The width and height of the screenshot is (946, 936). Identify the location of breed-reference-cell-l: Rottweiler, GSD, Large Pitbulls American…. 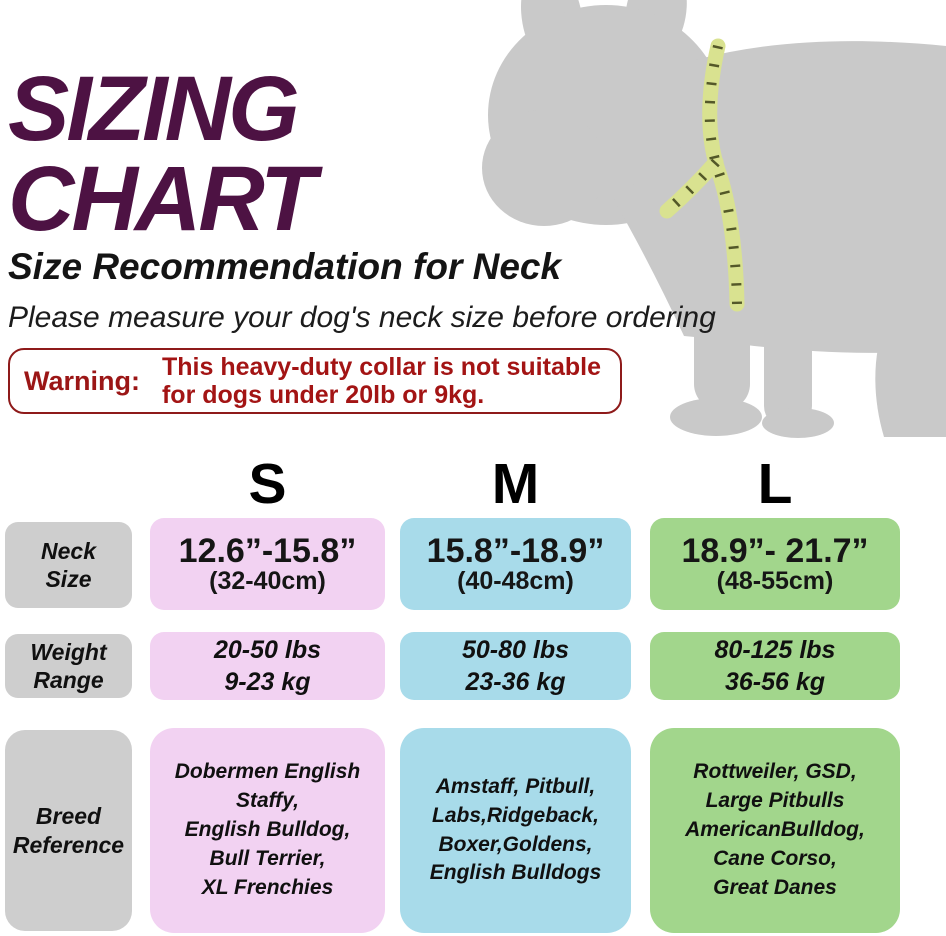
(775, 830).